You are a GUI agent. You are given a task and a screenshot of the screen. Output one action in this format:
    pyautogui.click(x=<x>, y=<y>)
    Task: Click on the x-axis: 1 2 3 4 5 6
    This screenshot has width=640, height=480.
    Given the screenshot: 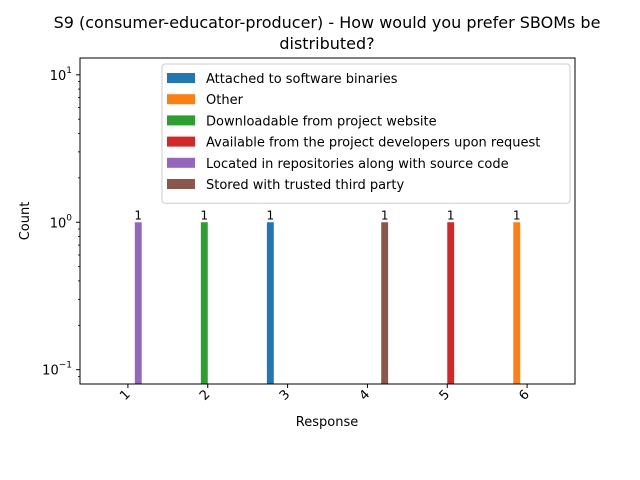 What is the action you would take?
    pyautogui.click(x=325, y=394)
    